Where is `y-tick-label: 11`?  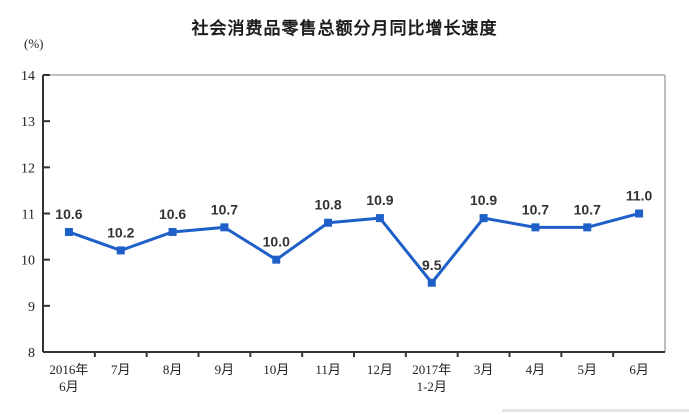
y-tick-label: 11 is located at coordinates (28, 215).